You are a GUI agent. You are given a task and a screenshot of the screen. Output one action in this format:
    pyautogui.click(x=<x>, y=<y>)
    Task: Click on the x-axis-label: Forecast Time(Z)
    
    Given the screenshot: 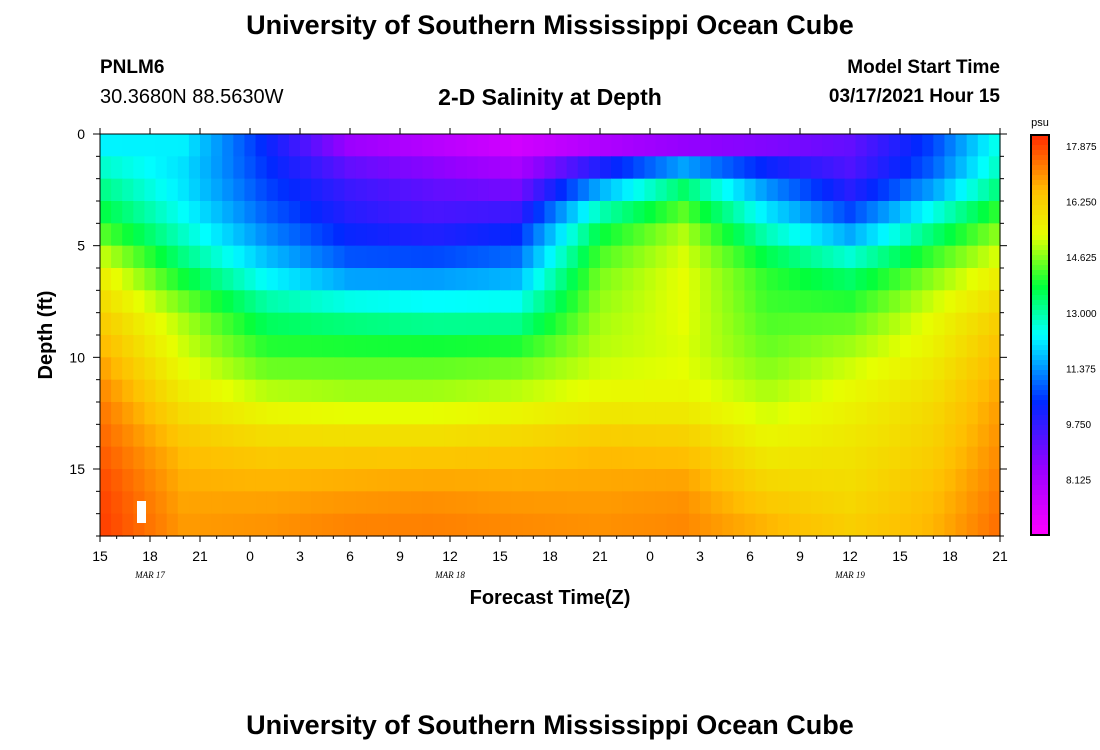 What is the action you would take?
    pyautogui.click(x=550, y=598)
    